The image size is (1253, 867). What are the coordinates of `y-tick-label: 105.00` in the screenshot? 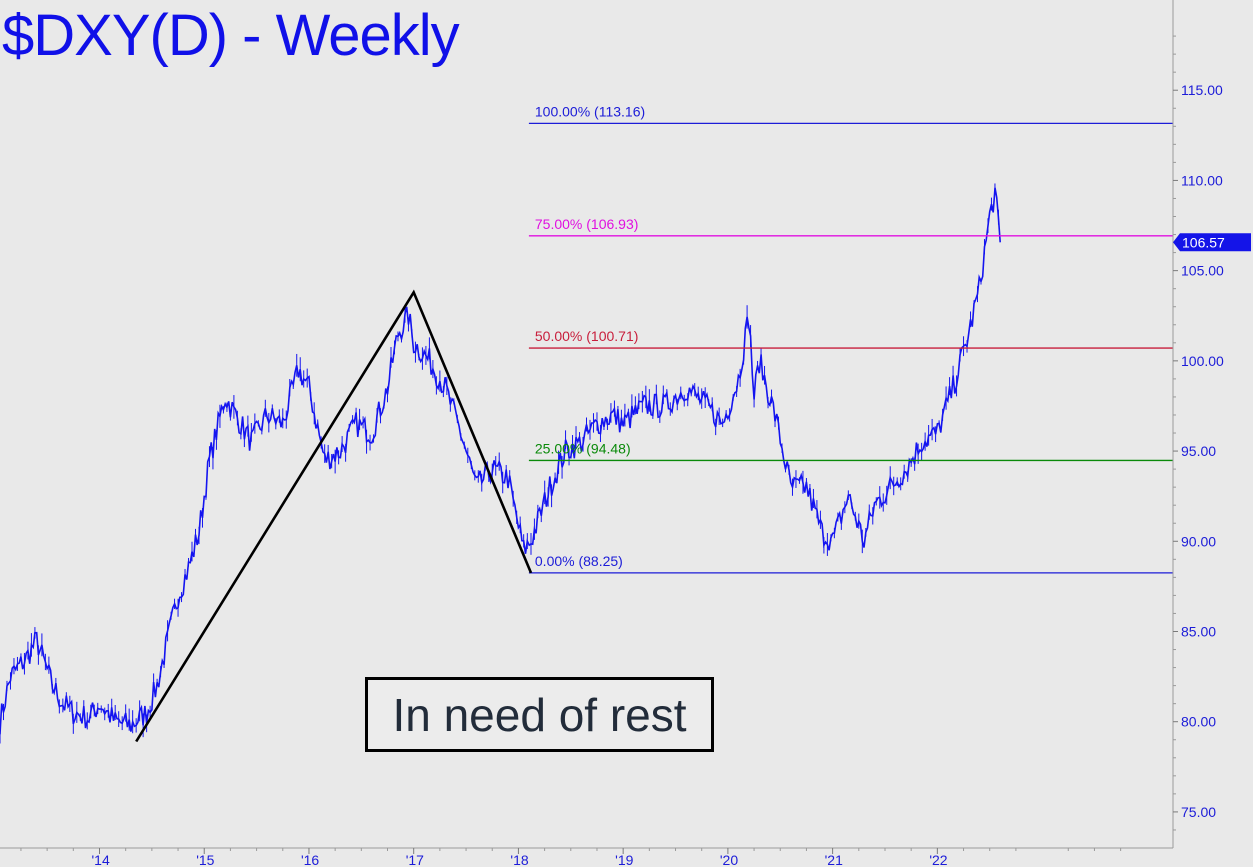 It's located at (1202, 271).